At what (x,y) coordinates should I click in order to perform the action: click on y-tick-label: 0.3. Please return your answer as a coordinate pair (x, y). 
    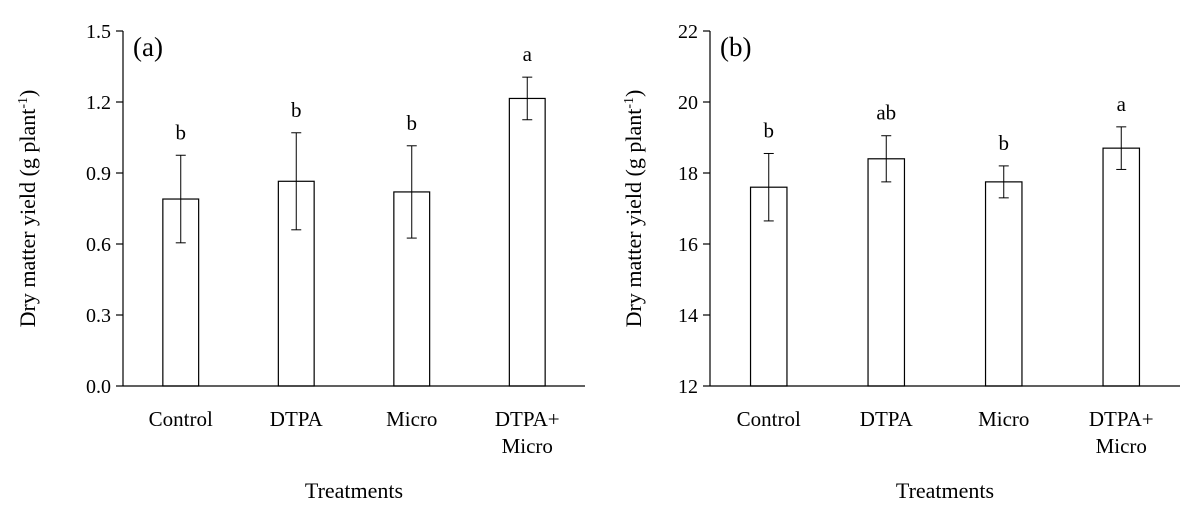
    Looking at the image, I should click on (98, 316).